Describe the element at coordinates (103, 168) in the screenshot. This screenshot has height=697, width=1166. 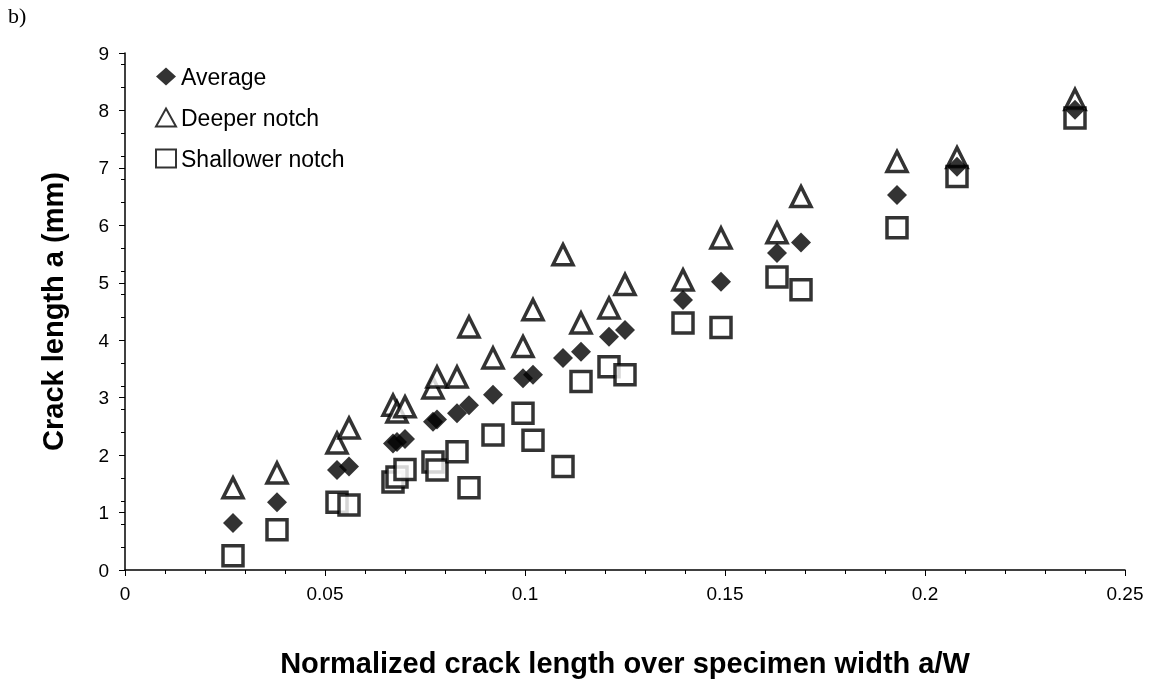
I see `y-tick-label: 7` at that location.